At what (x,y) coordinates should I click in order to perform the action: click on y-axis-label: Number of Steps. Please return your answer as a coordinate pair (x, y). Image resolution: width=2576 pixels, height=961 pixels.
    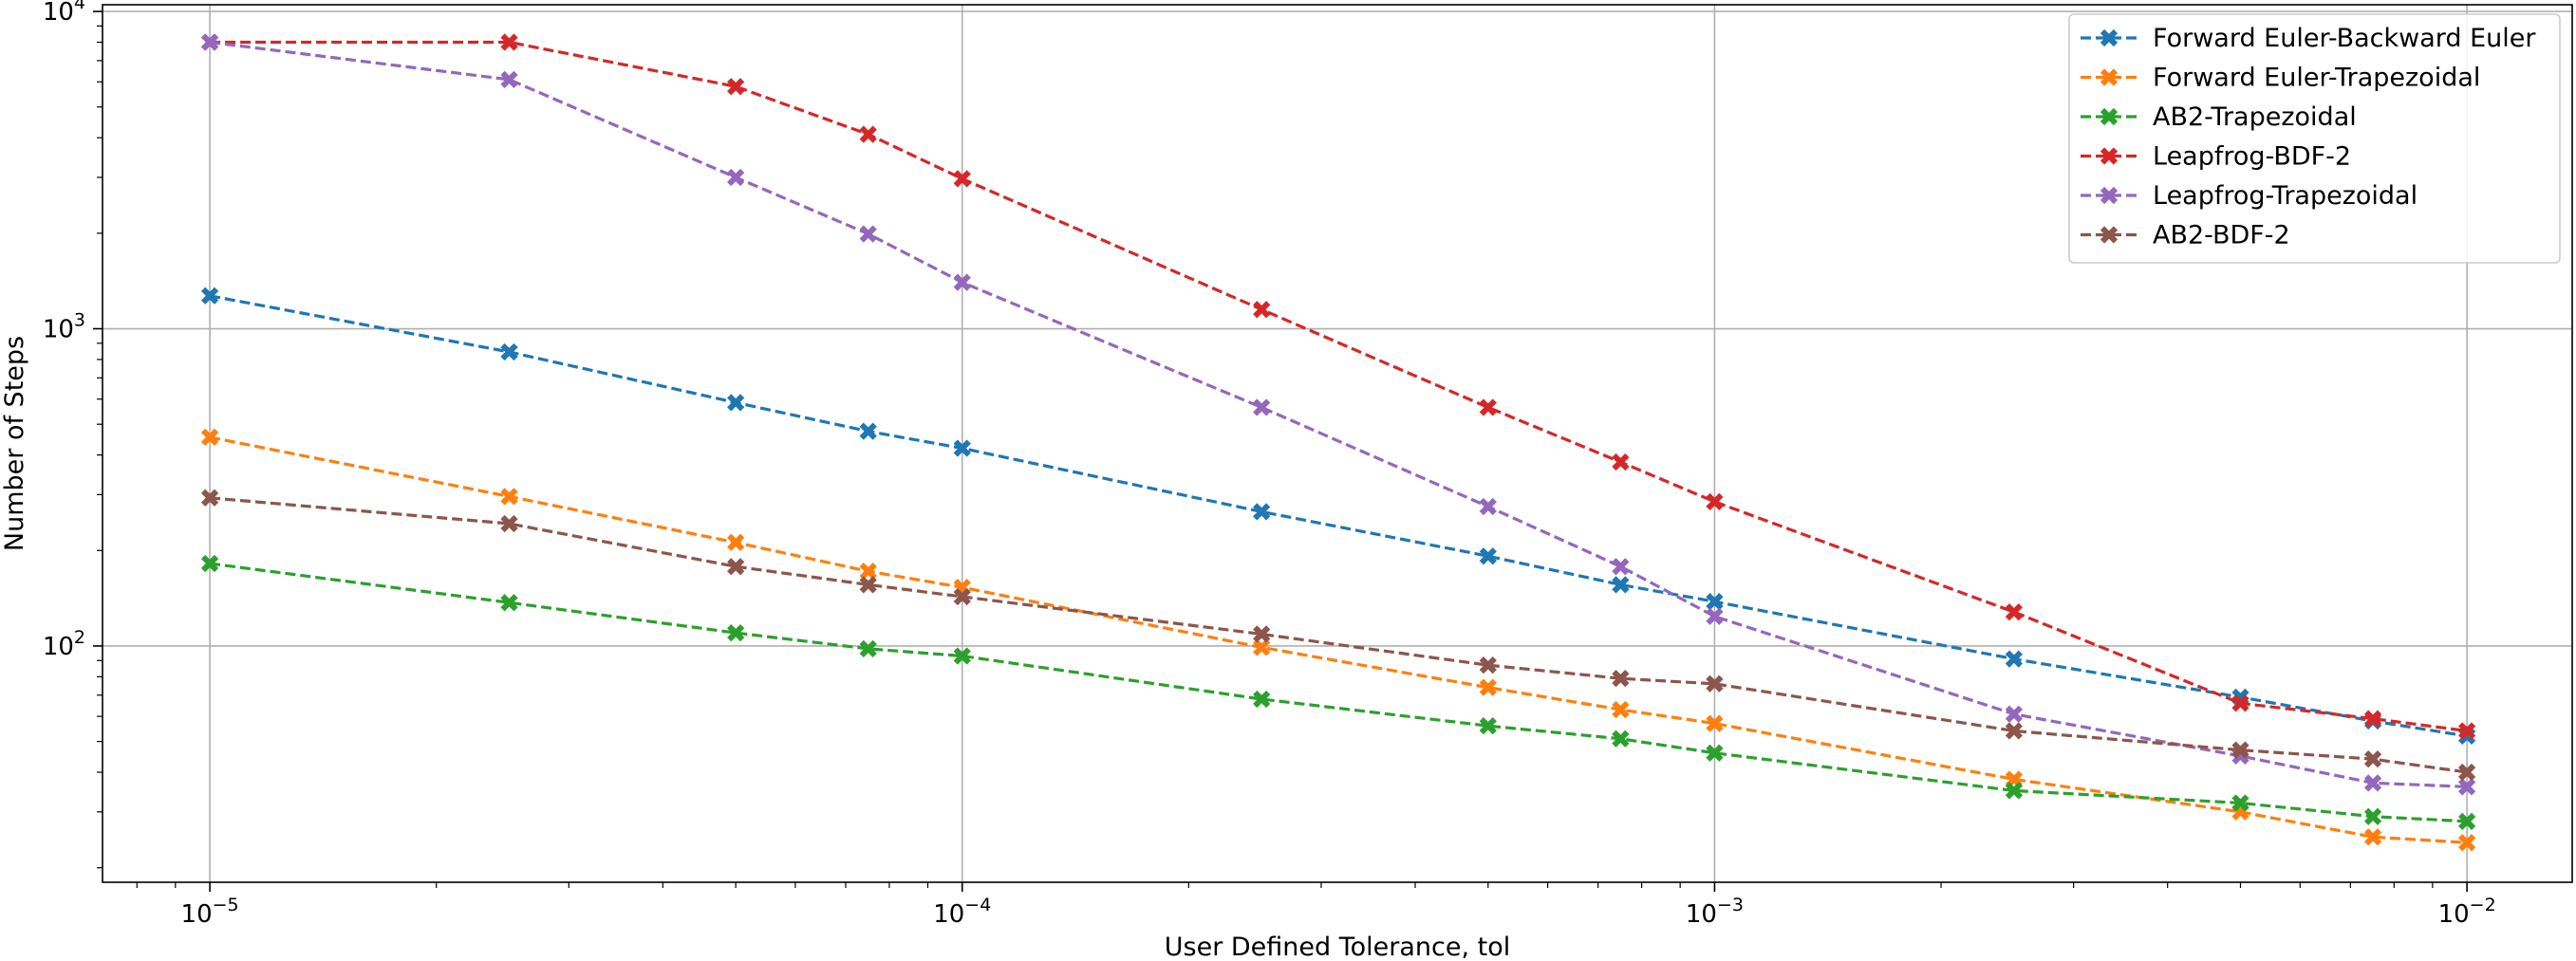
    Looking at the image, I should click on (15, 443).